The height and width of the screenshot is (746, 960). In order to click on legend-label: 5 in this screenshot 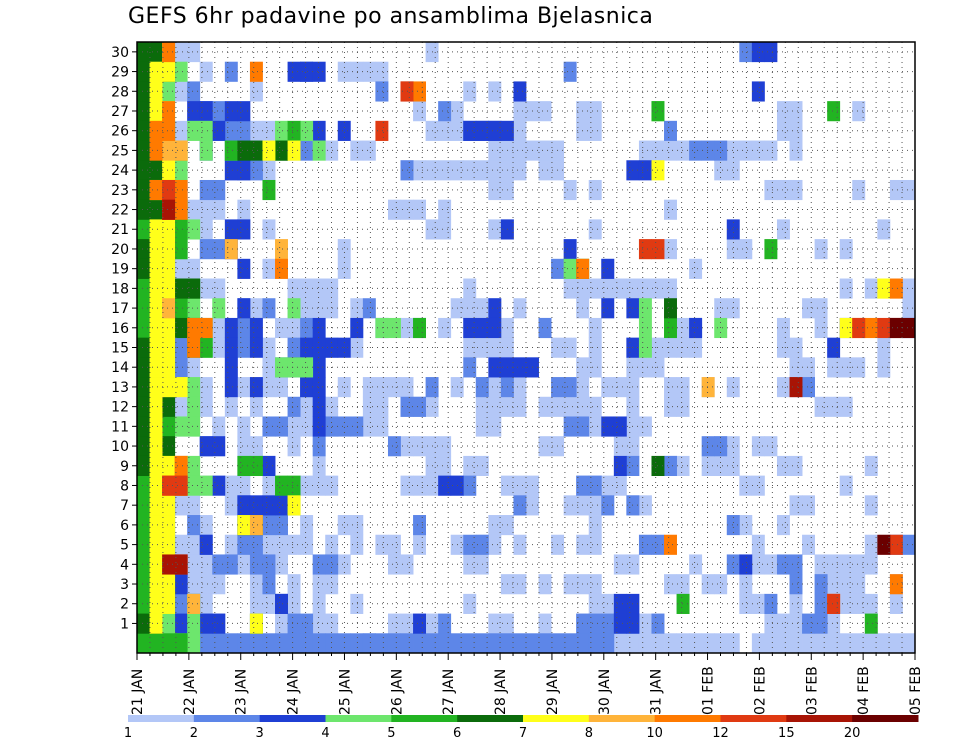, I will do `click(391, 733)`.